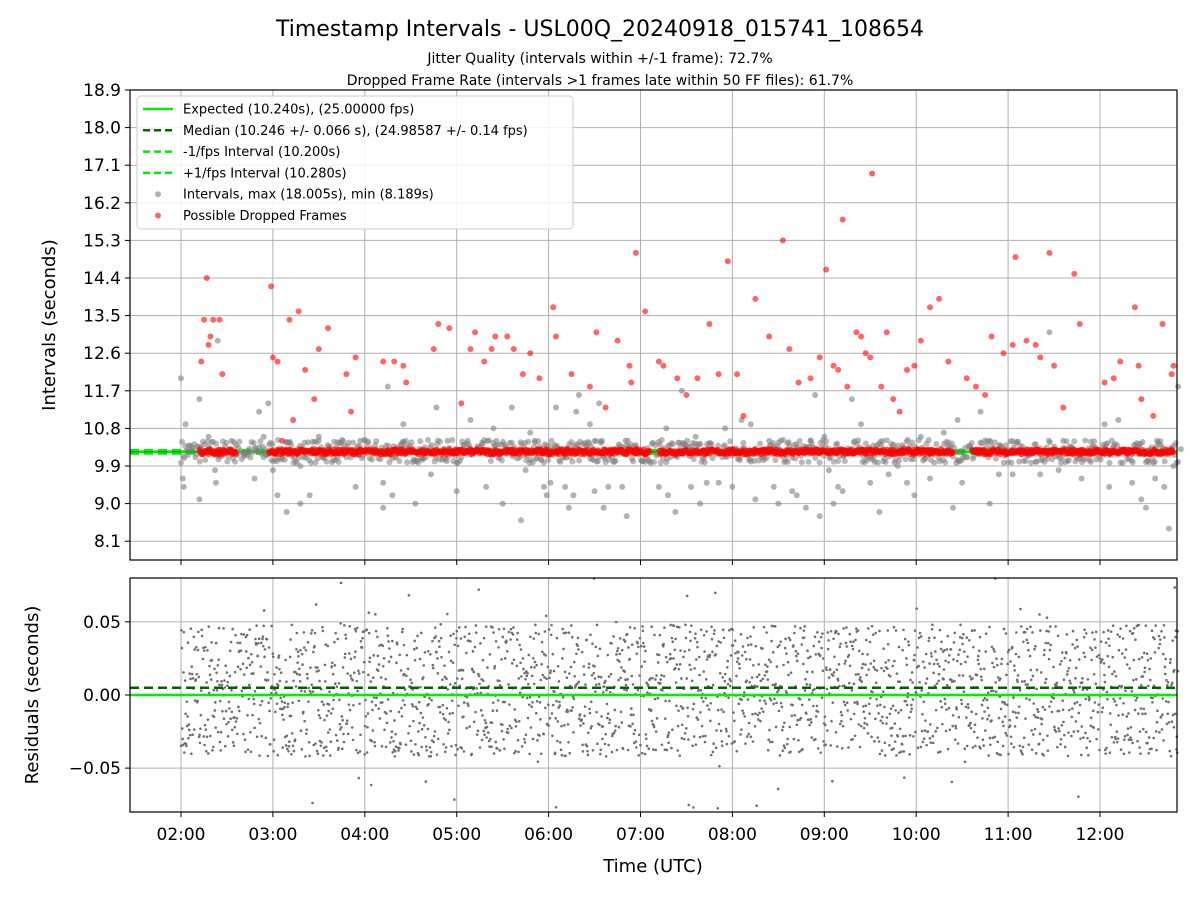 This screenshot has height=900, width=1200. Describe the element at coordinates (355, 162) in the screenshot. I see `legend-box` at that location.